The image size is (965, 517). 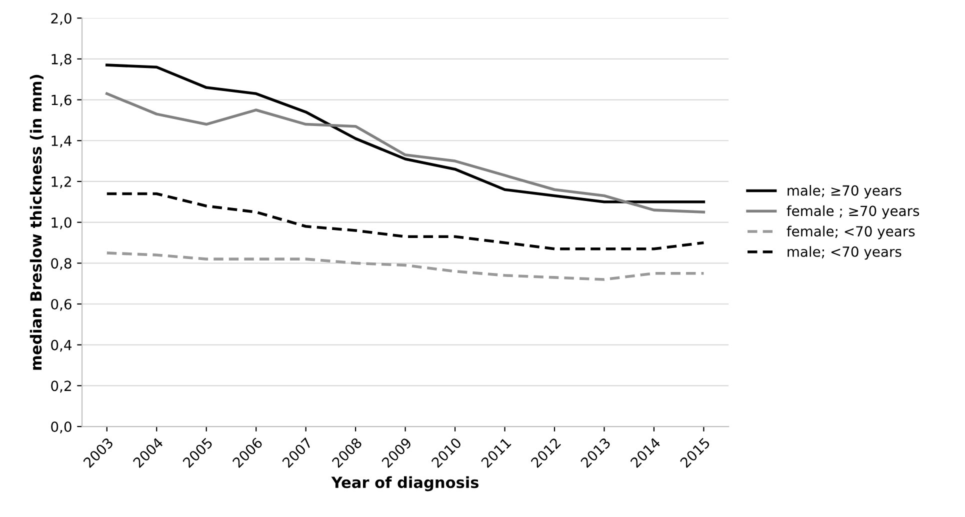 I want to click on legend-label: female; <70 years, so click(x=850, y=233).